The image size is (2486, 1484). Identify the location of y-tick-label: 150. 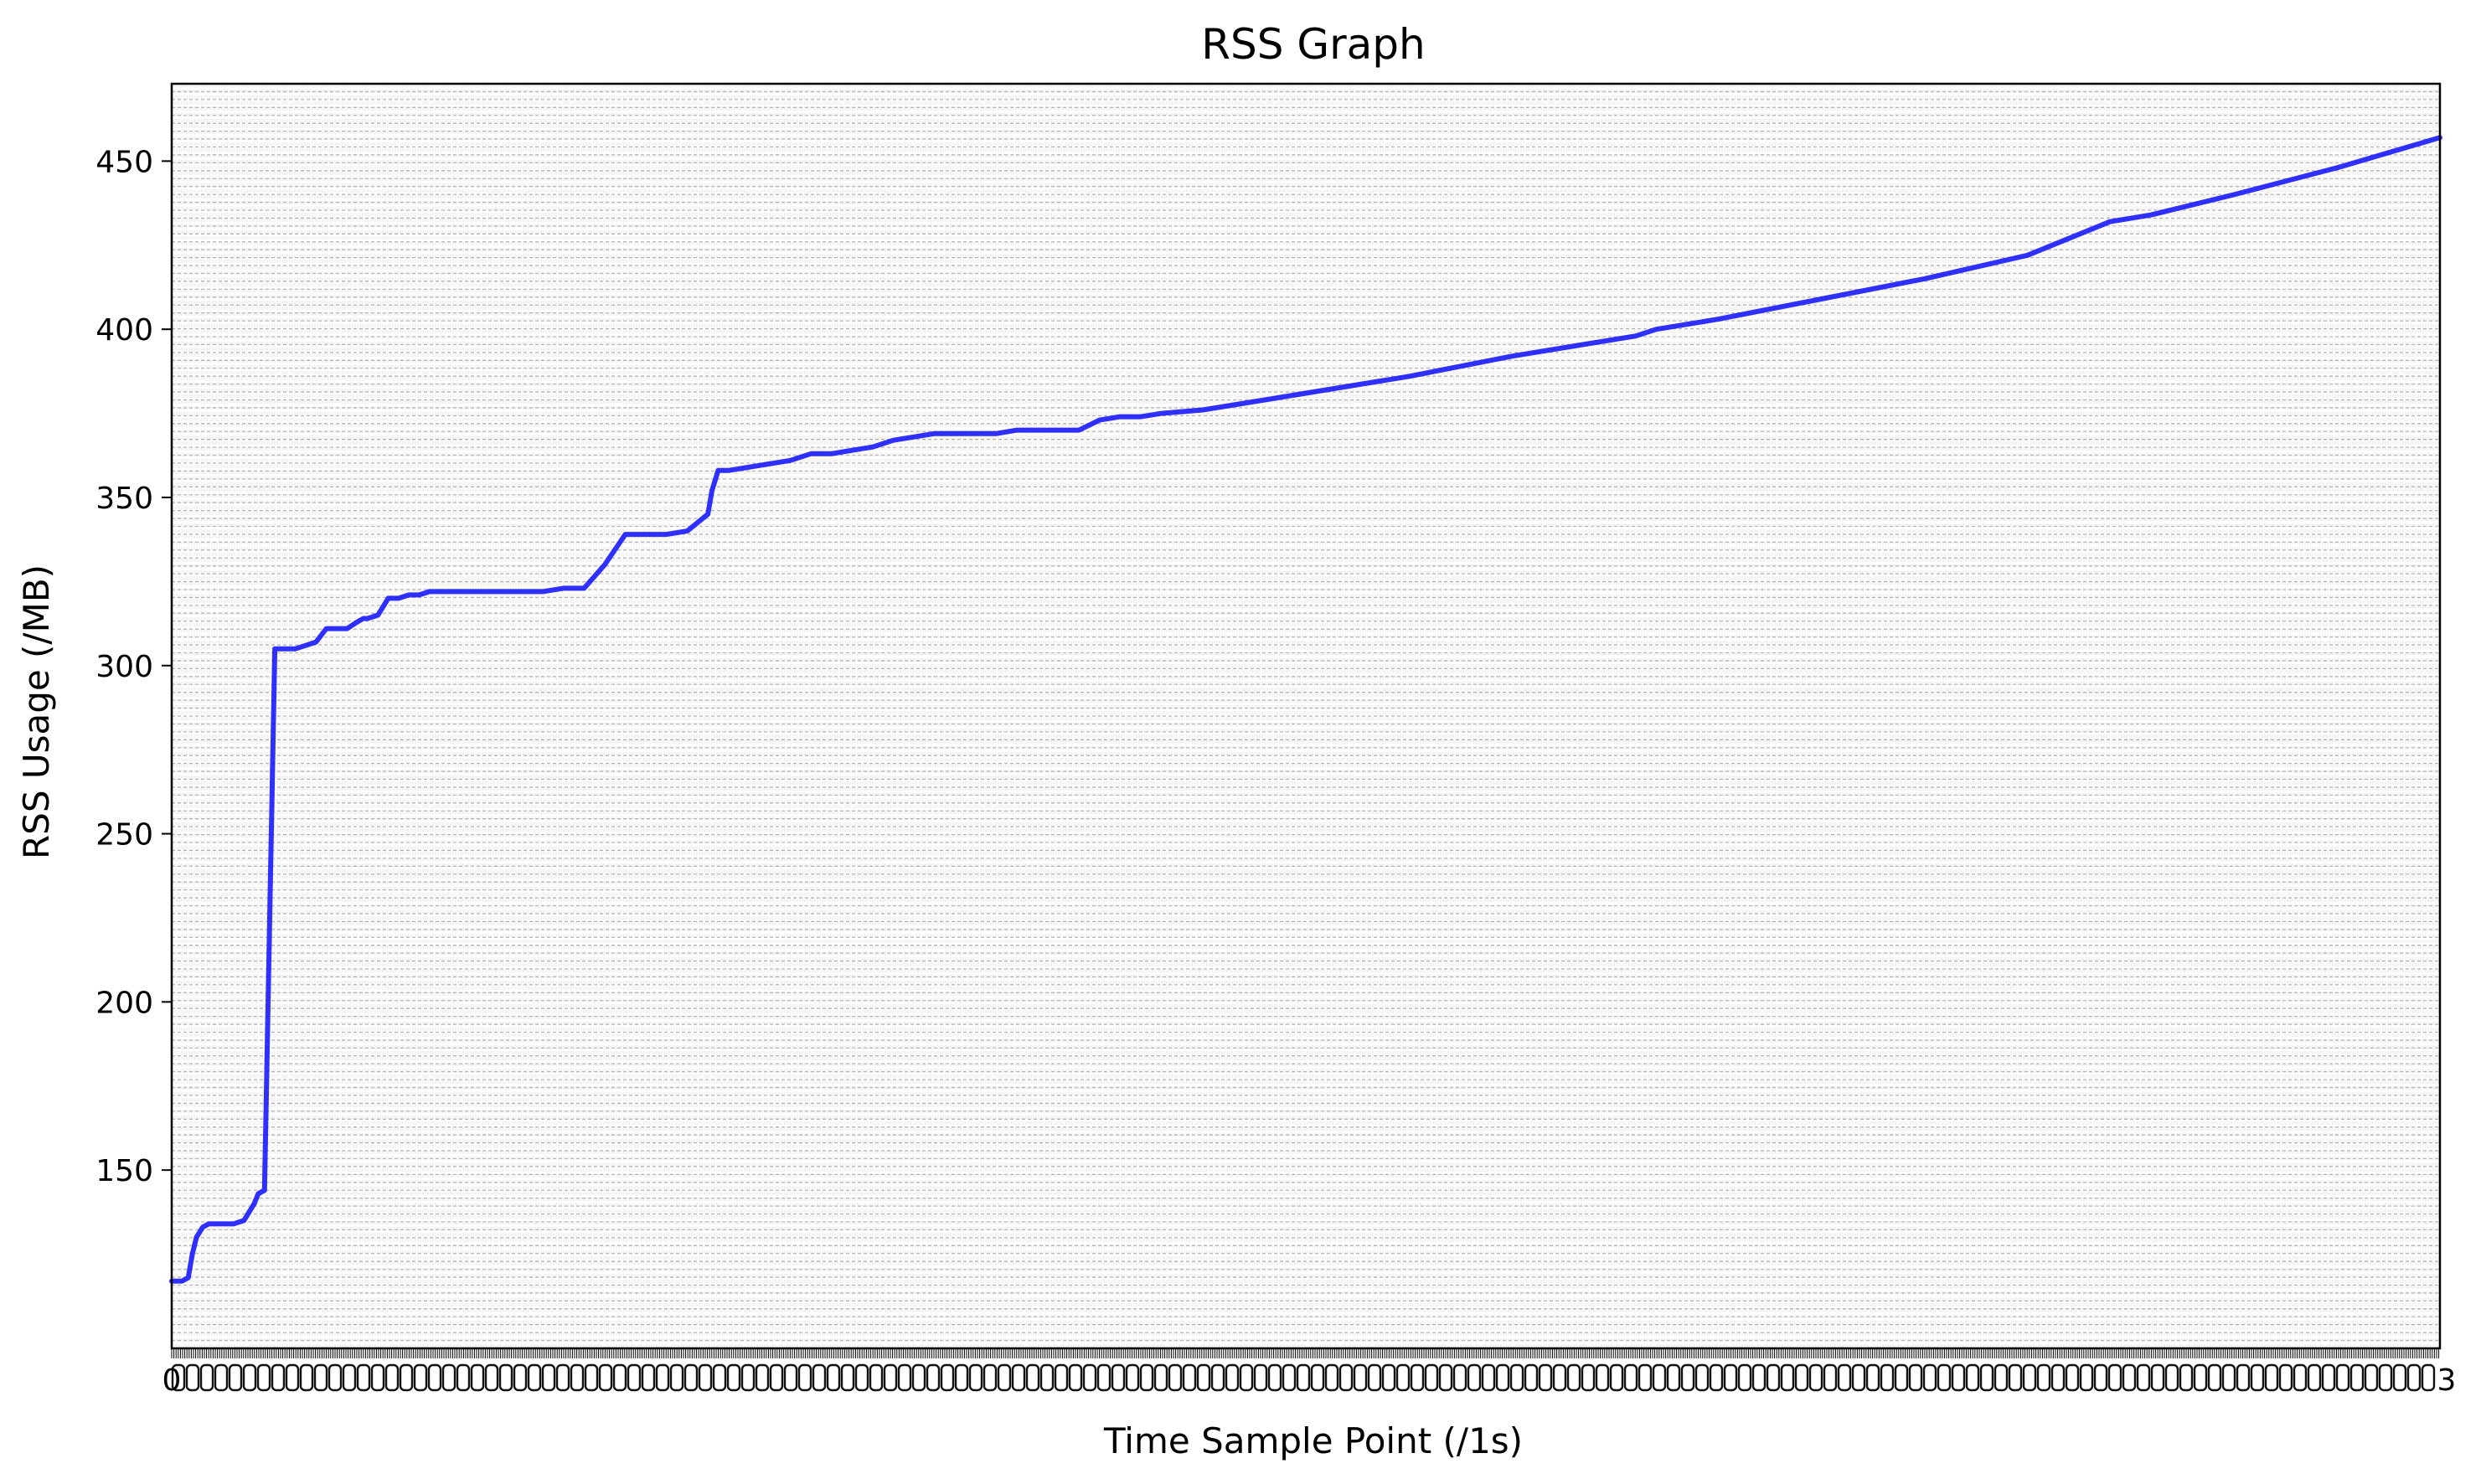
(124, 1171).